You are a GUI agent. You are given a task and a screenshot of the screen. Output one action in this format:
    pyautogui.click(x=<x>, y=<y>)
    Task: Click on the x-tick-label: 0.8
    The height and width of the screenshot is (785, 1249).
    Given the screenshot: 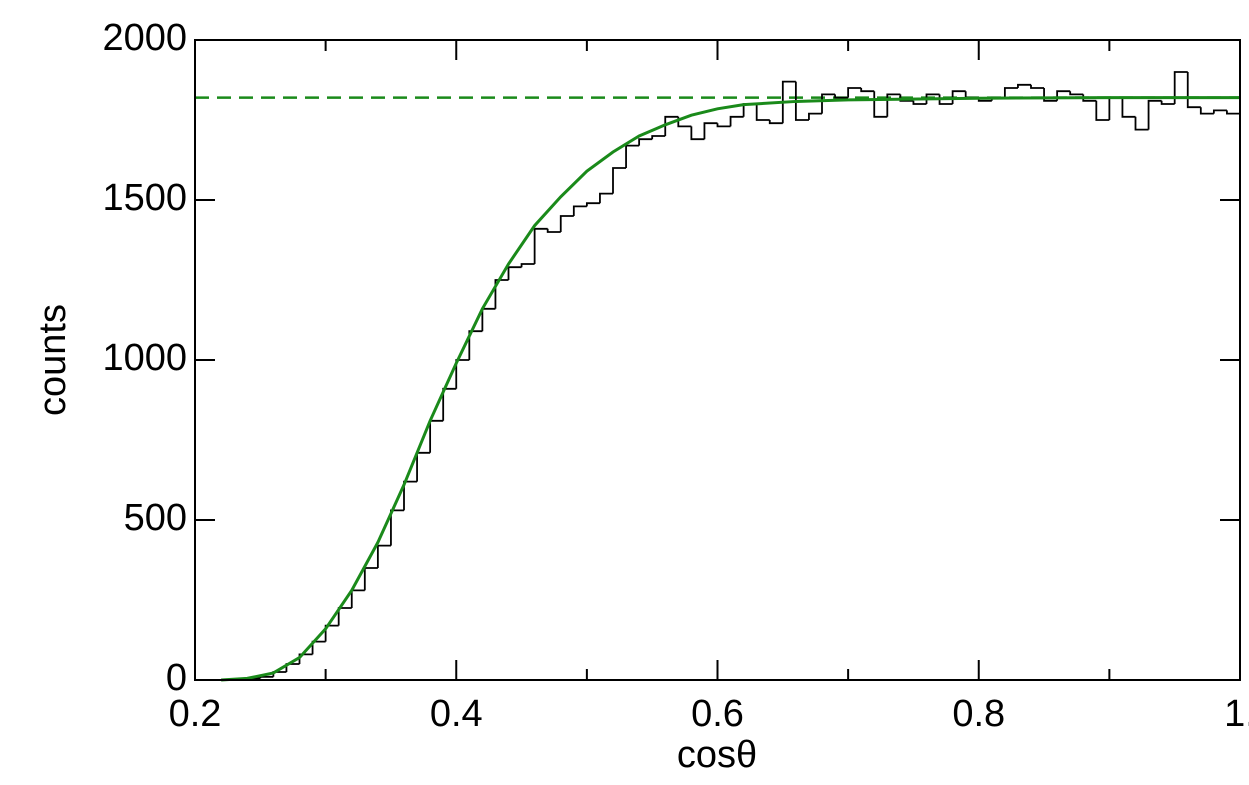 What is the action you would take?
    pyautogui.click(x=978, y=714)
    